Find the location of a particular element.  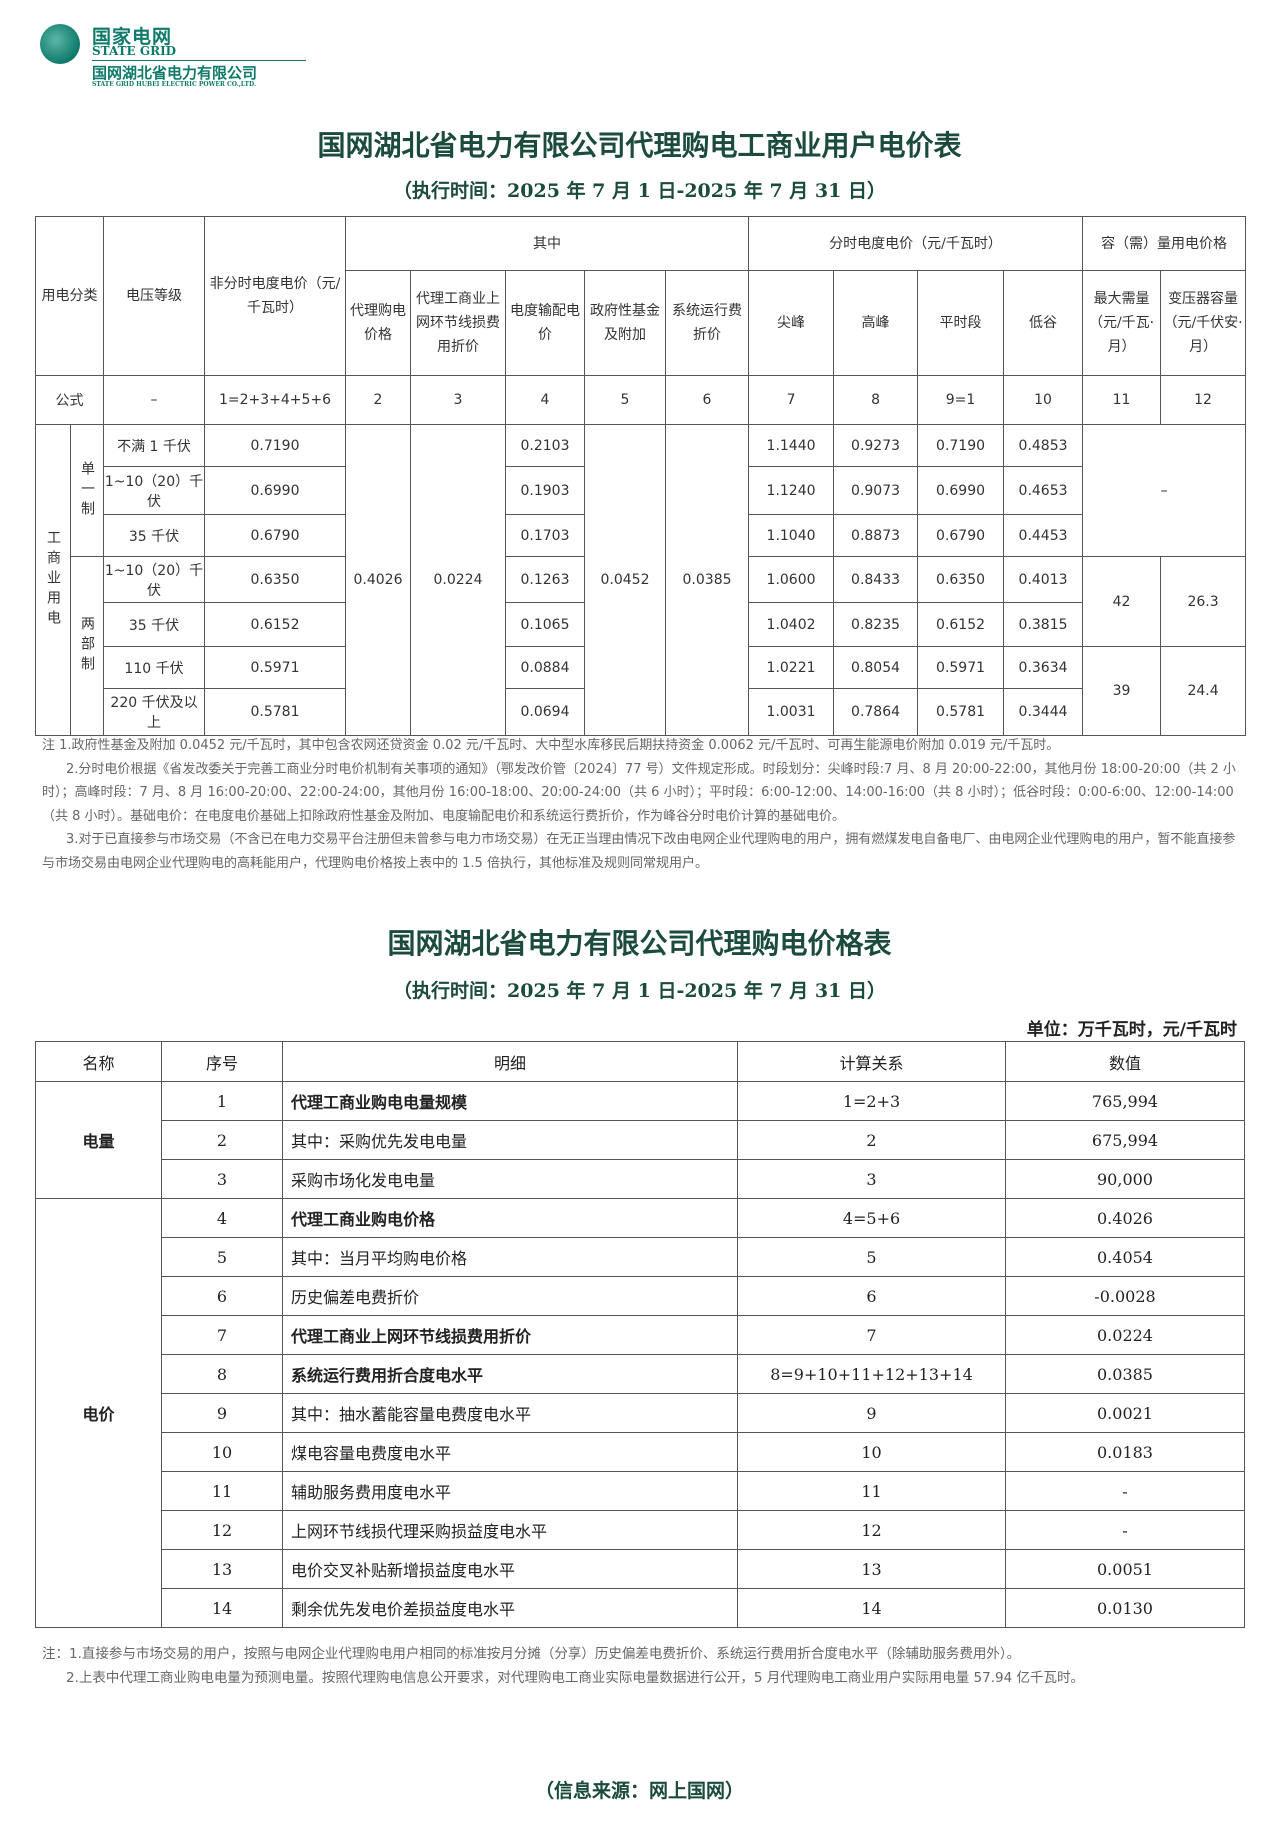

row-number: 12 is located at coordinates (222, 1530).